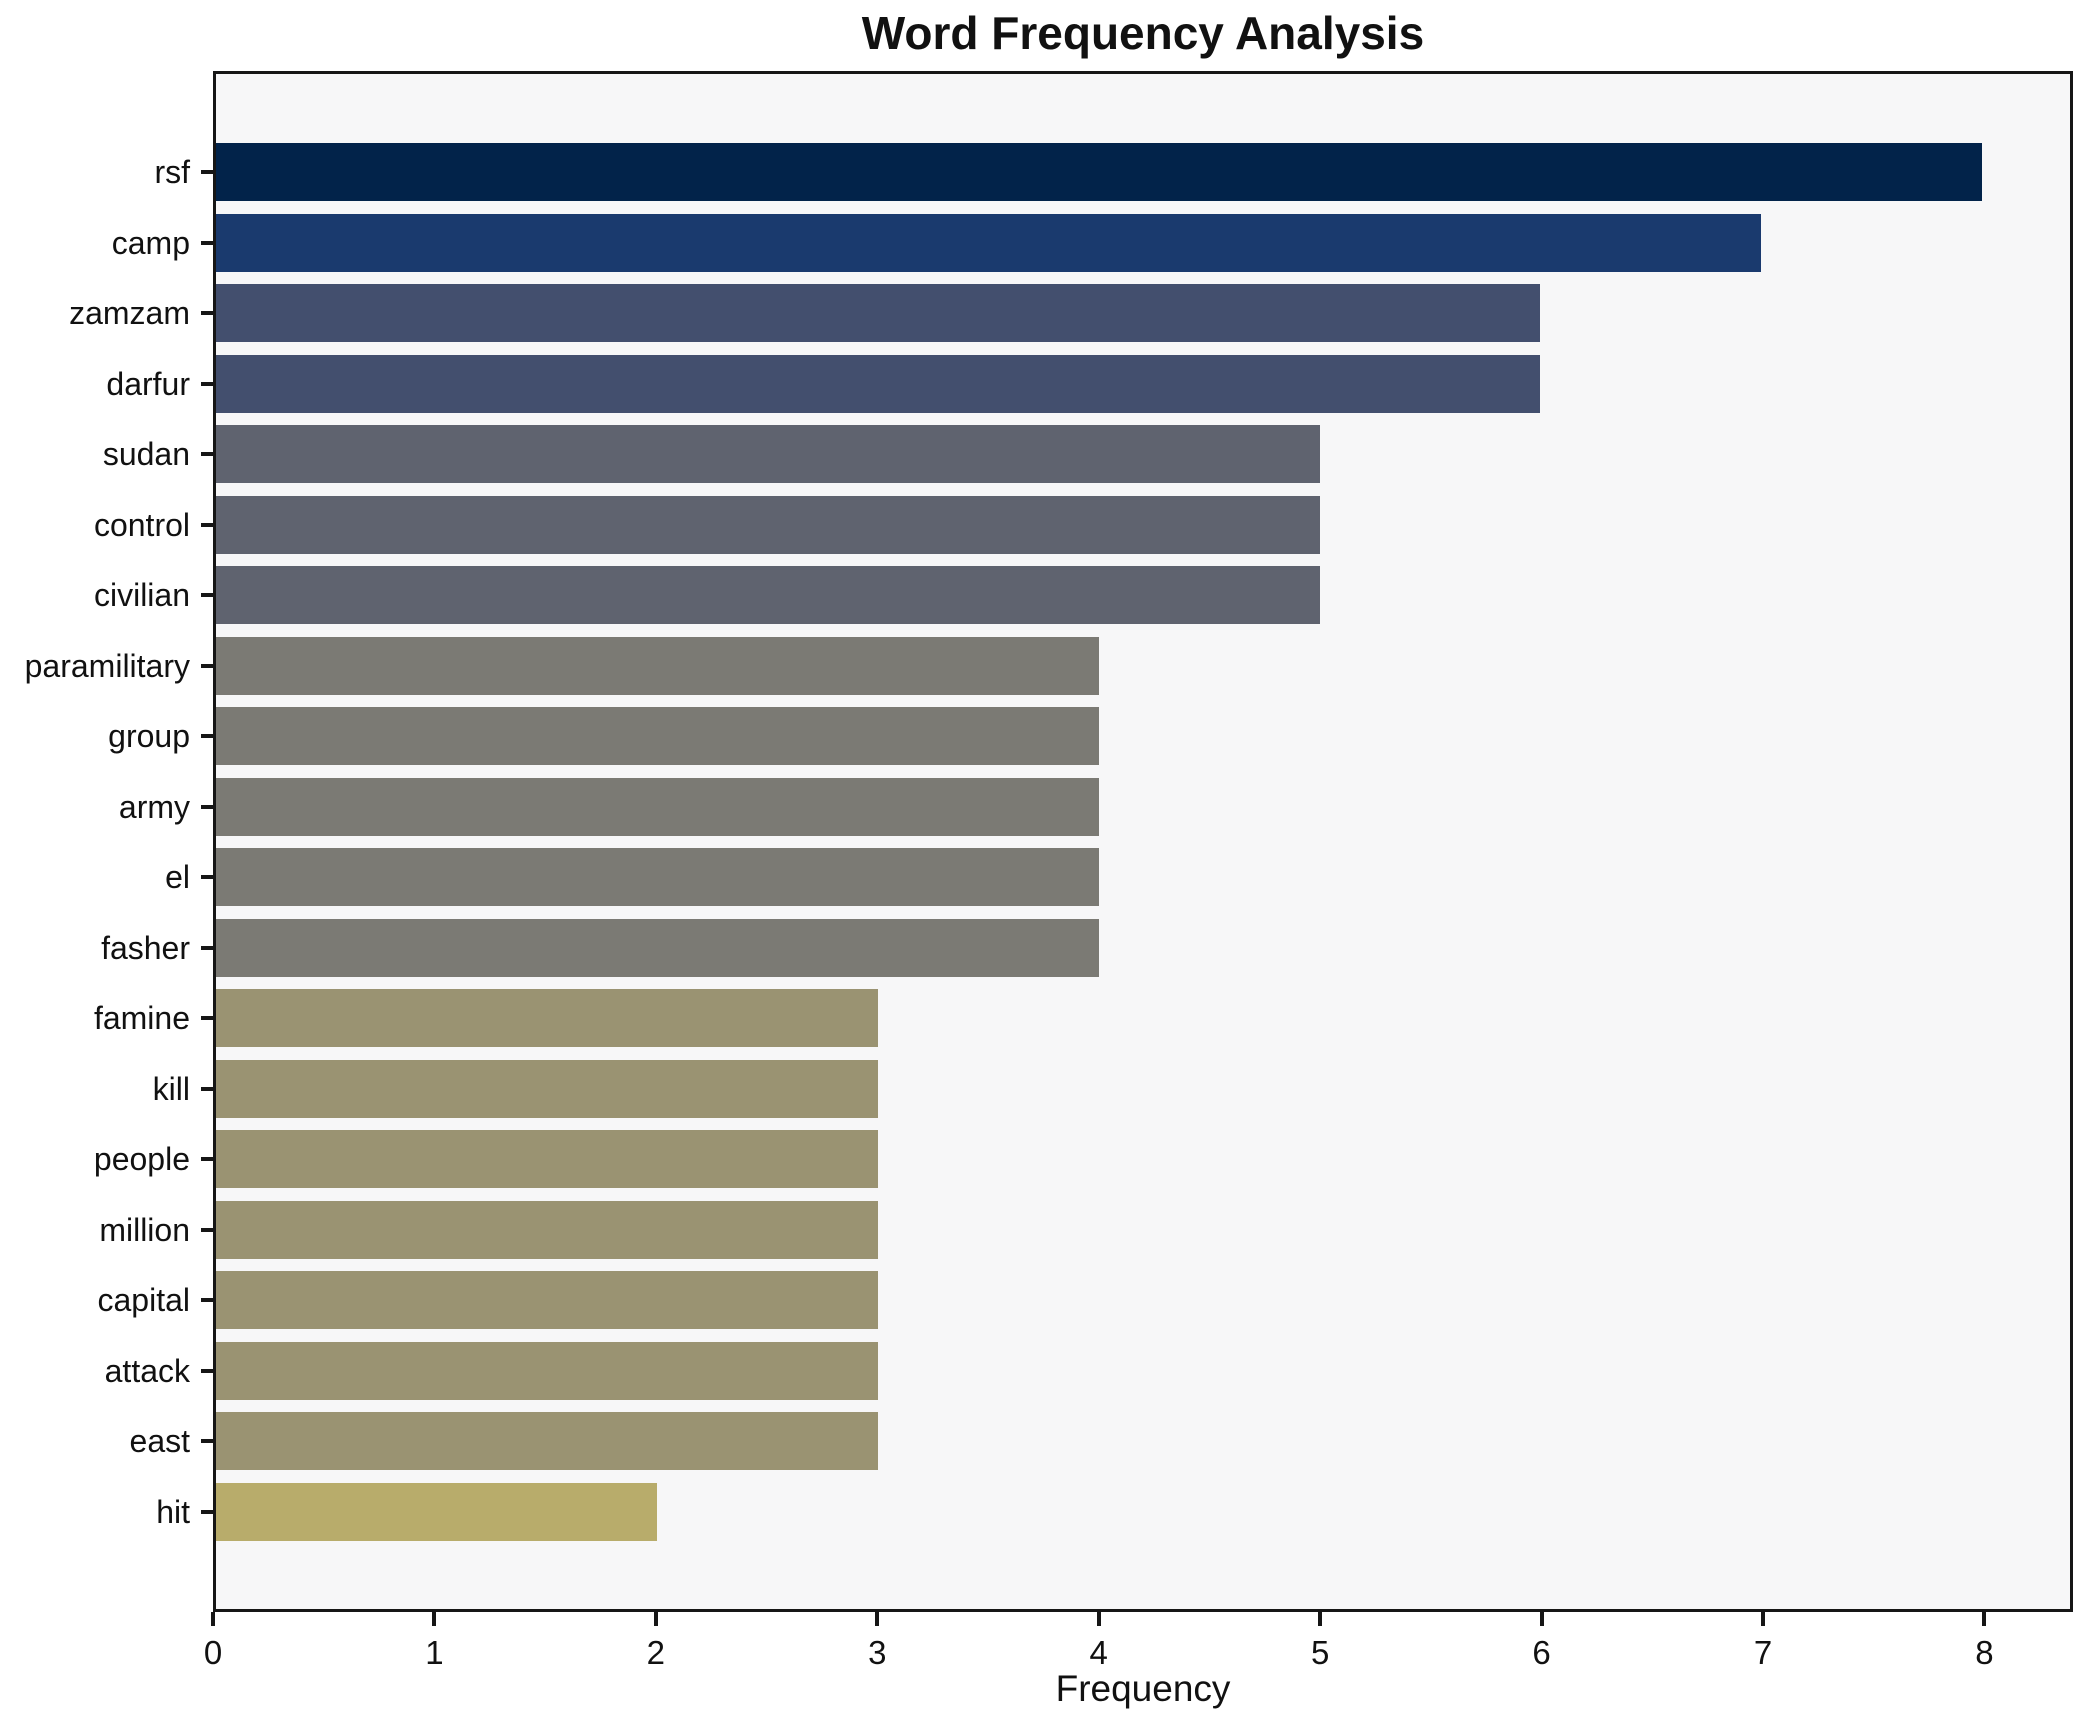  I want to click on bar-attack, so click(547, 1370).